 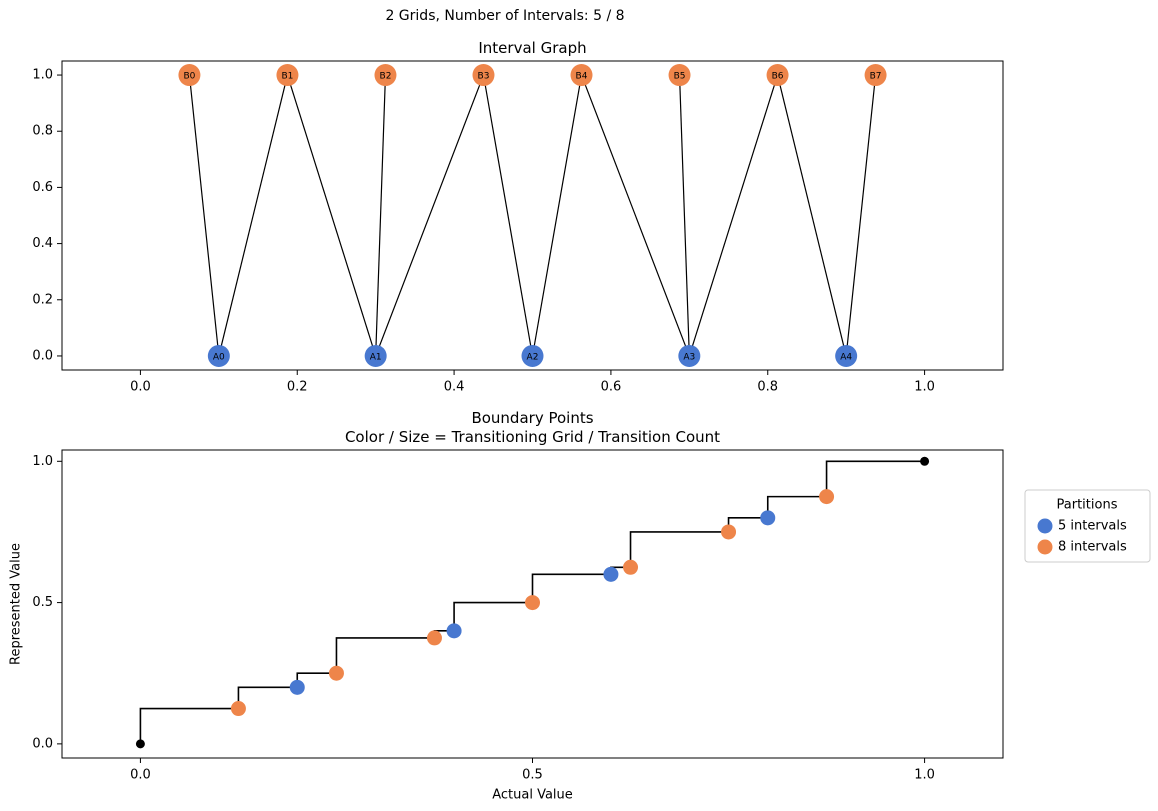 I want to click on subplot-title: Interval Graph, so click(x=532, y=48).